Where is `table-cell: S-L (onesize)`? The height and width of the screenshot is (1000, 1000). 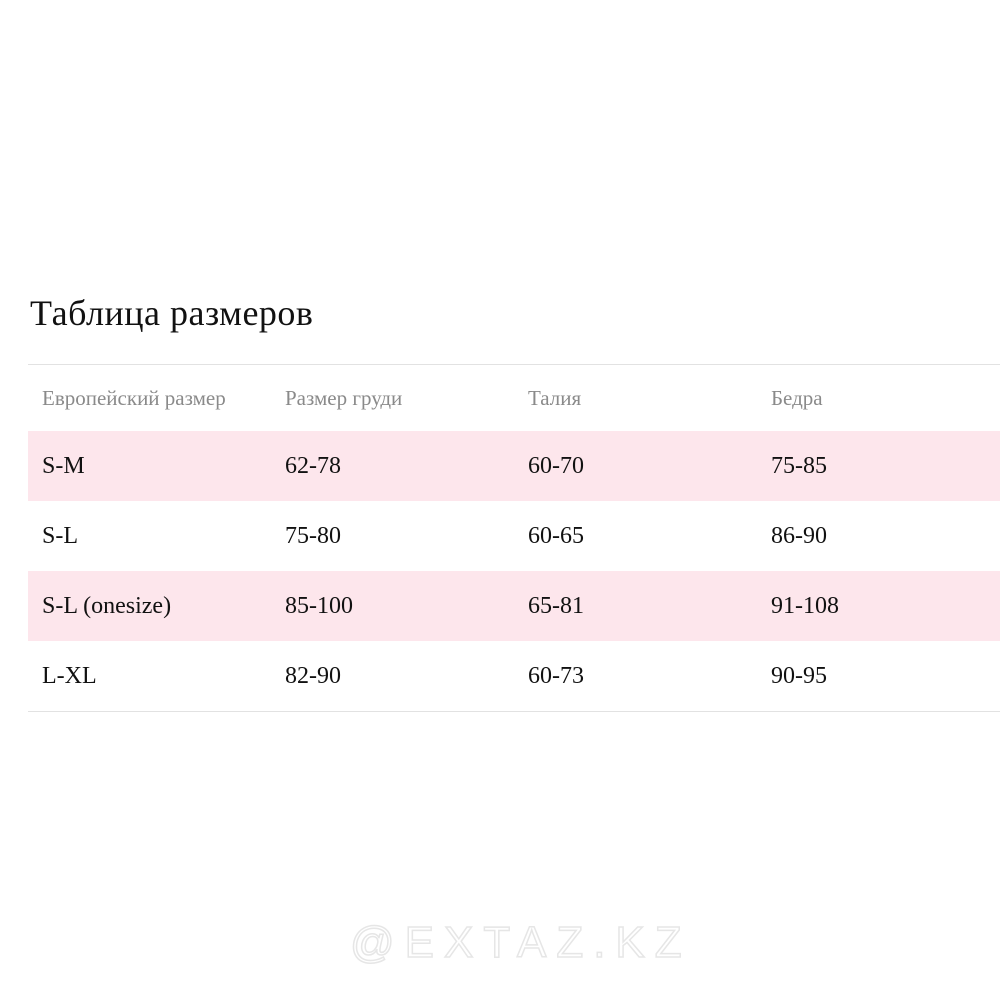
table-cell: S-L (onesize) is located at coordinates (107, 605).